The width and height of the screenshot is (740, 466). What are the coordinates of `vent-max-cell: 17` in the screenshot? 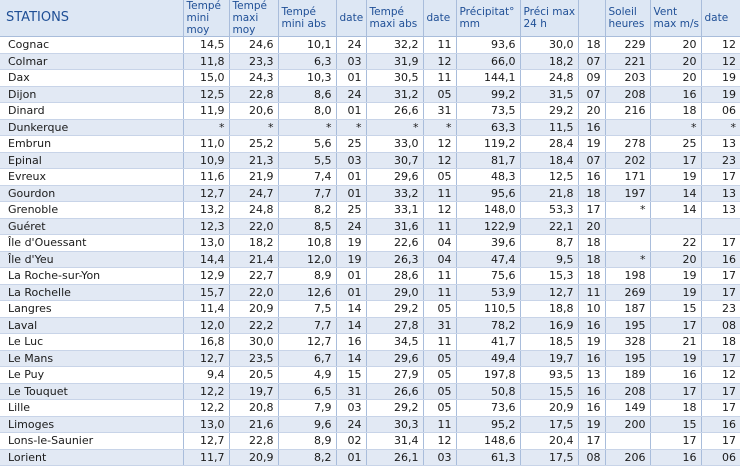 It's located at (676, 160).